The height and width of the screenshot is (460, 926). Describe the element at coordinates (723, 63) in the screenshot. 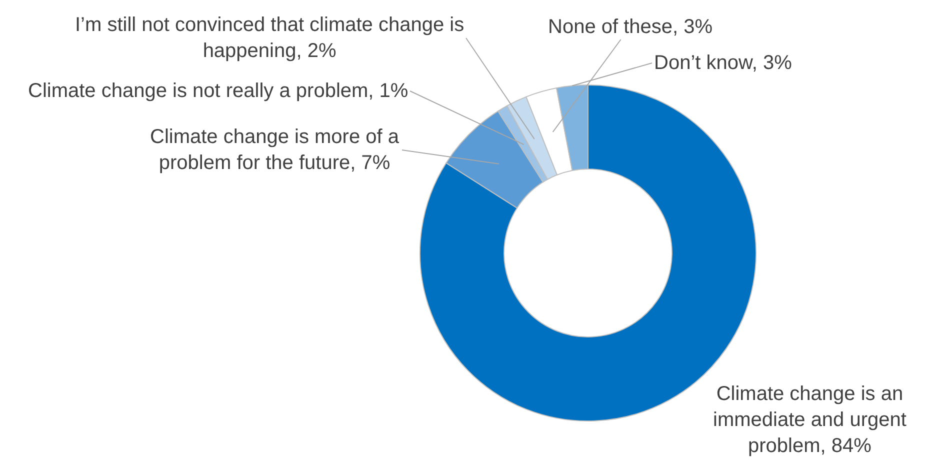

I see `slice-label: Don’t know, 3%` at that location.